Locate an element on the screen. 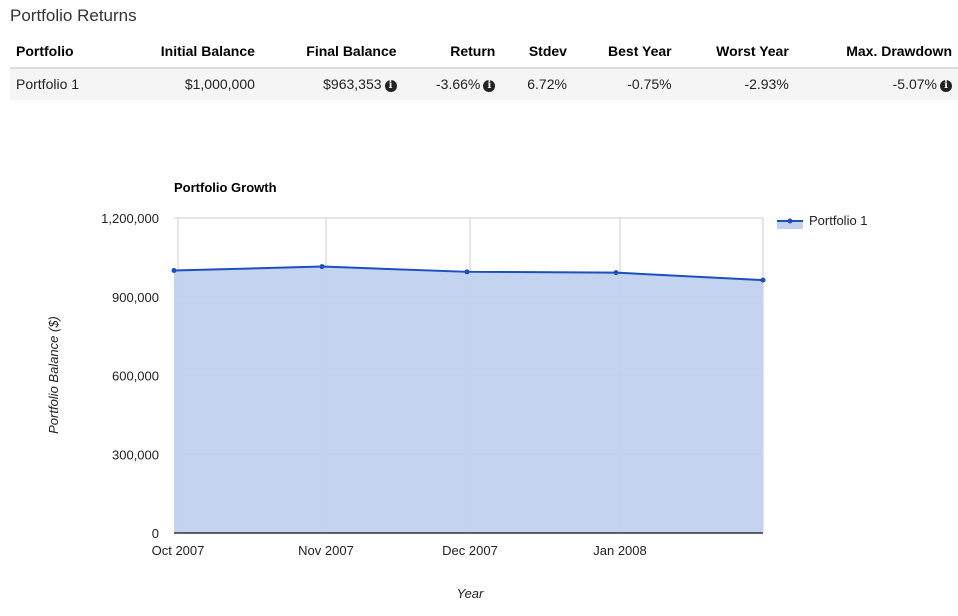  cell-best-year: -0.75% is located at coordinates (625, 84).